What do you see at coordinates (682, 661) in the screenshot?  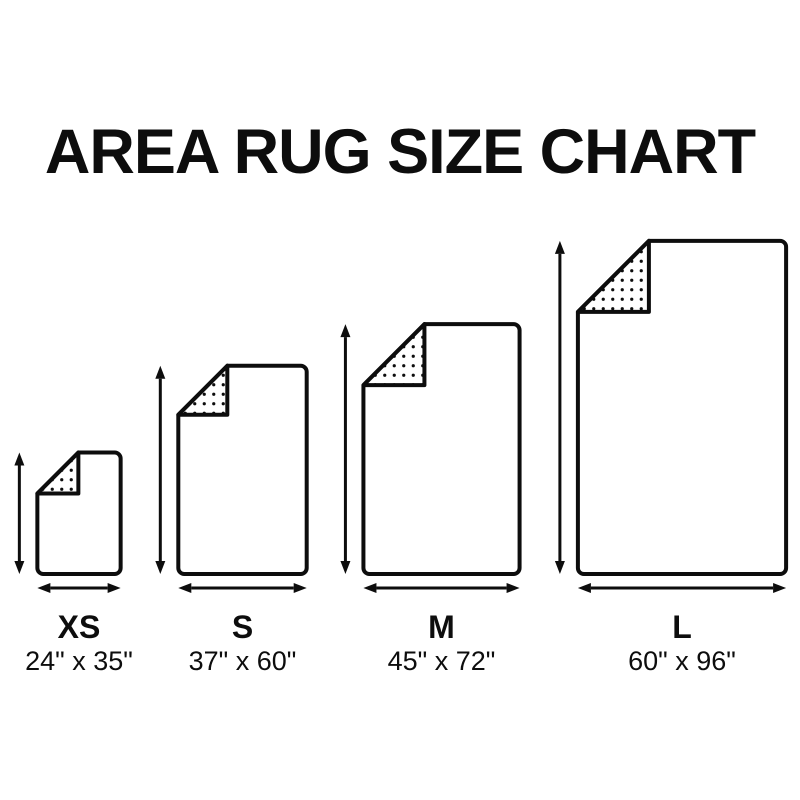 I see `rug-l-dimensions-label: 60" x 96"` at bounding box center [682, 661].